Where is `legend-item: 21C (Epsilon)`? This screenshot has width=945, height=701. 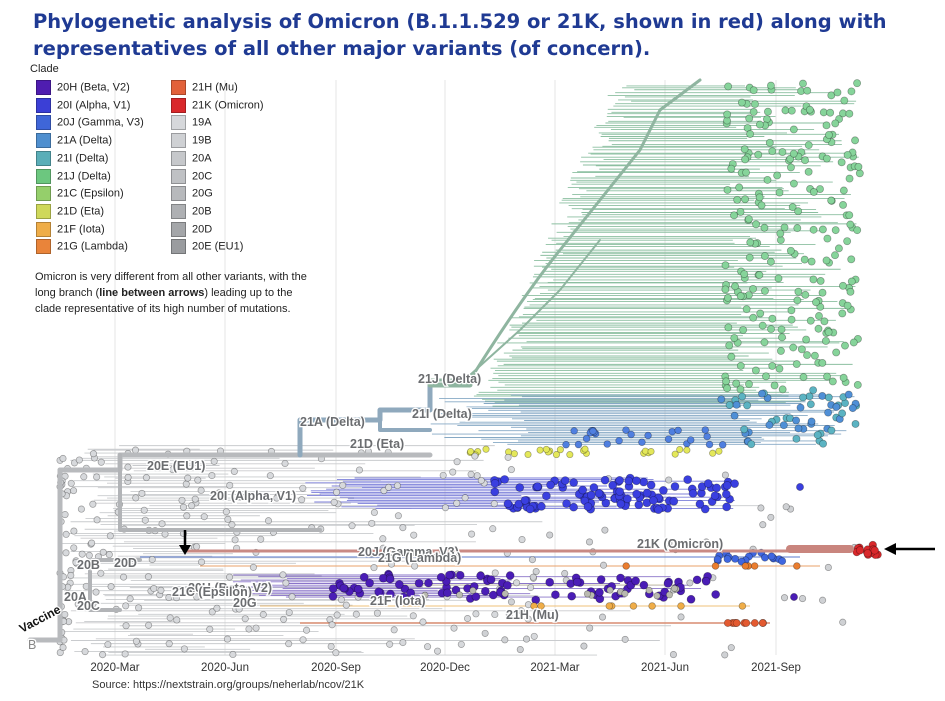
legend-item: 21C (Epsilon) is located at coordinates (80, 194).